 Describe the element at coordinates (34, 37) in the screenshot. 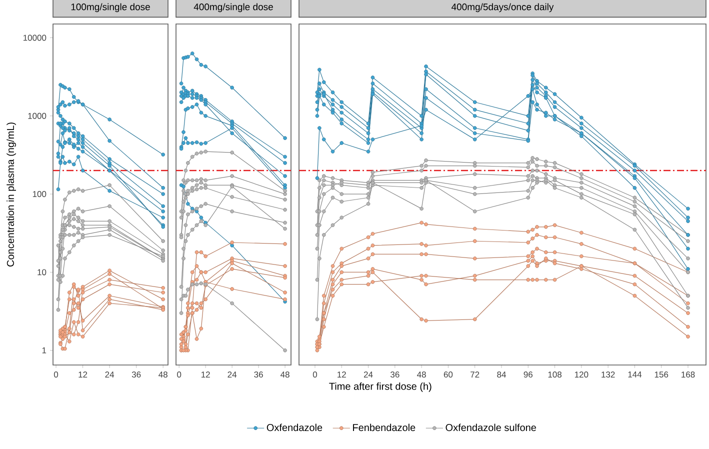

I see `y-tick-label: 10000` at that location.